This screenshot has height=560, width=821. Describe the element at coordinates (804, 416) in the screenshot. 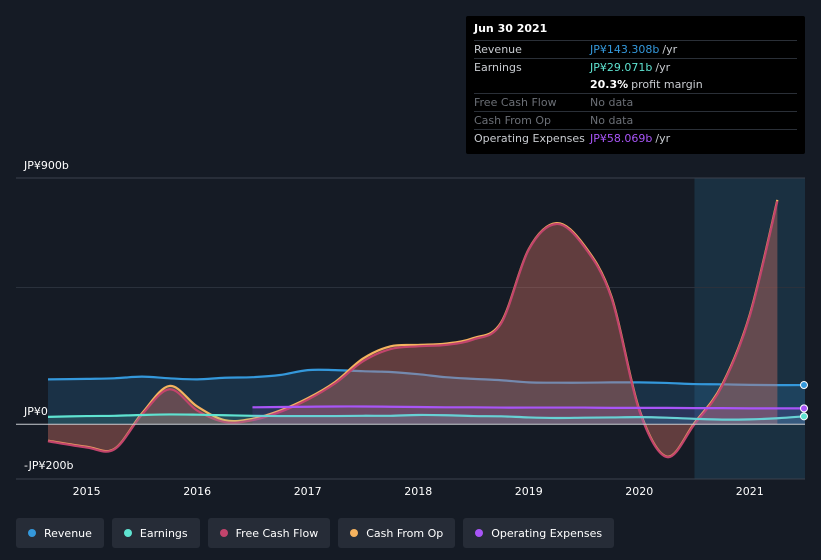

I see `end-marker-earnings` at that location.